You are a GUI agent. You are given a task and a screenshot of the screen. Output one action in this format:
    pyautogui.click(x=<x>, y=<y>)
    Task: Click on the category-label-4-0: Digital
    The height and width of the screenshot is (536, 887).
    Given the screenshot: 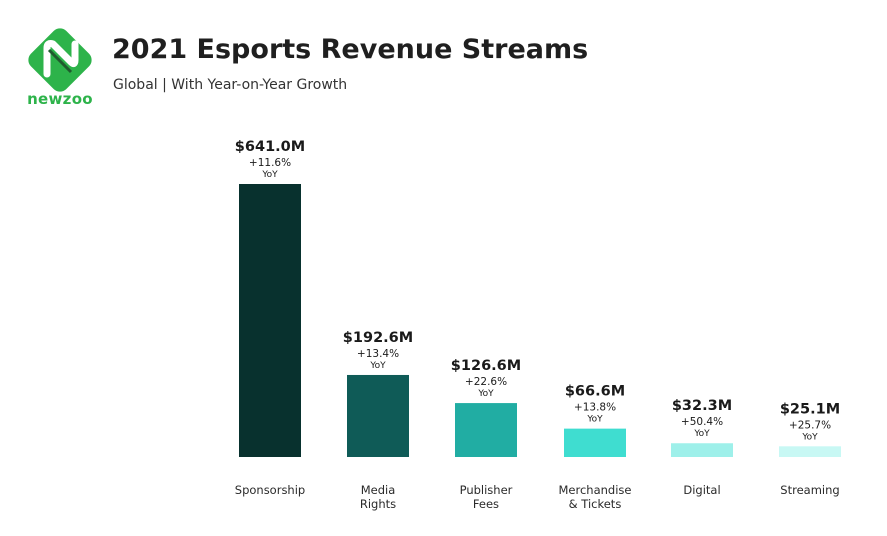 What is the action you would take?
    pyautogui.click(x=701, y=490)
    